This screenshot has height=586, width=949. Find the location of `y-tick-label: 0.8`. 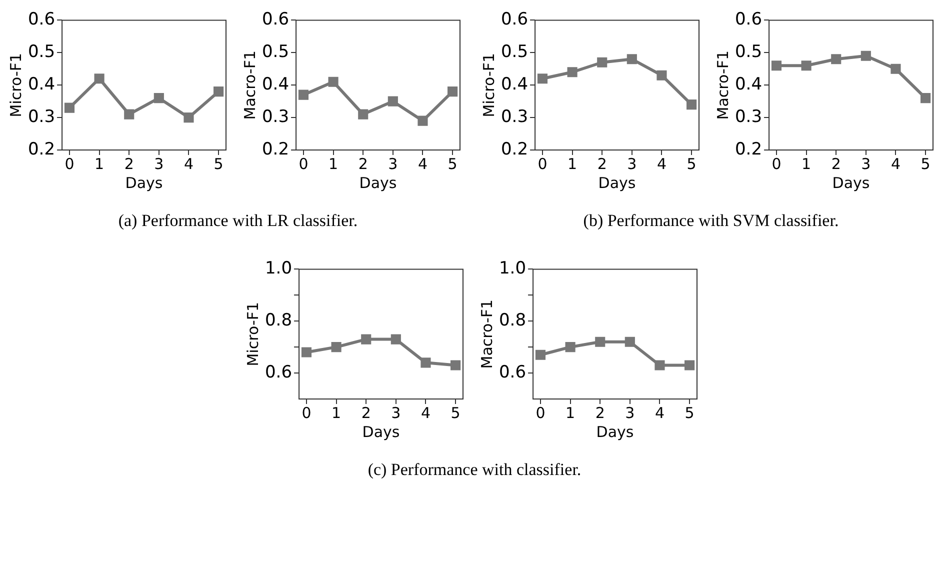

y-tick-label: 0.8 is located at coordinates (278, 320).